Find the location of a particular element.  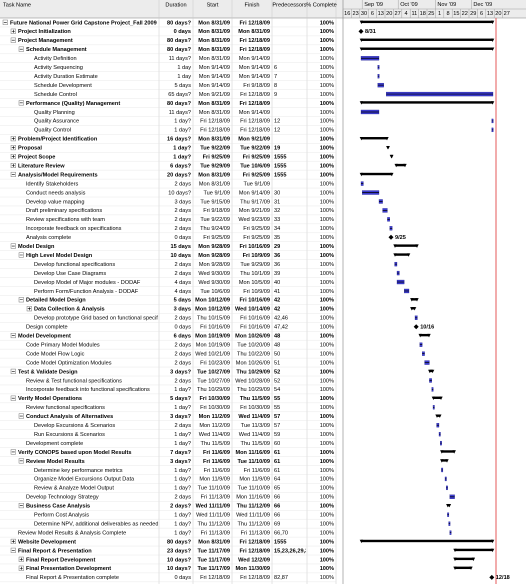

cell-text: Tue 9/29/09 is located at coordinates (215, 166).